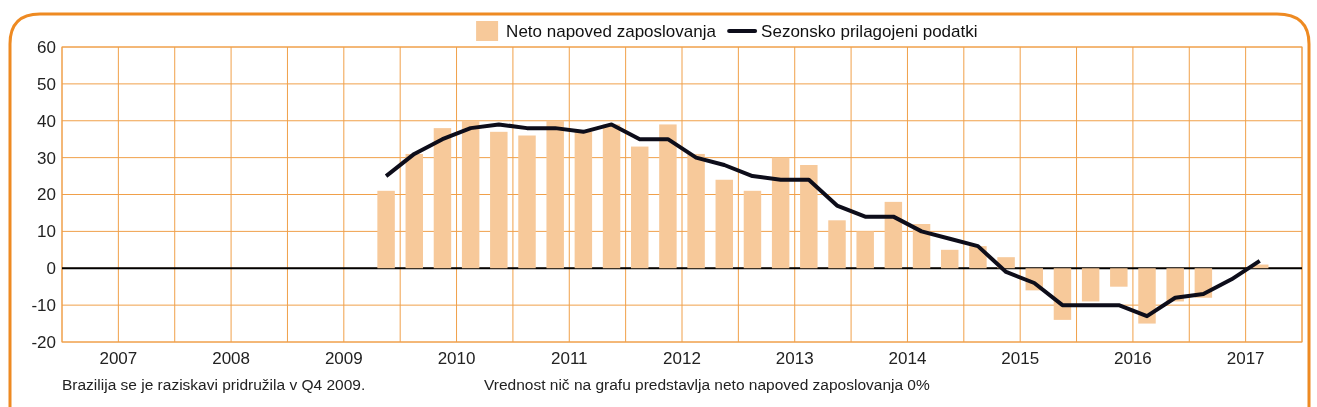  Describe the element at coordinates (43, 342) in the screenshot. I see `y-tick-label: -20` at that location.